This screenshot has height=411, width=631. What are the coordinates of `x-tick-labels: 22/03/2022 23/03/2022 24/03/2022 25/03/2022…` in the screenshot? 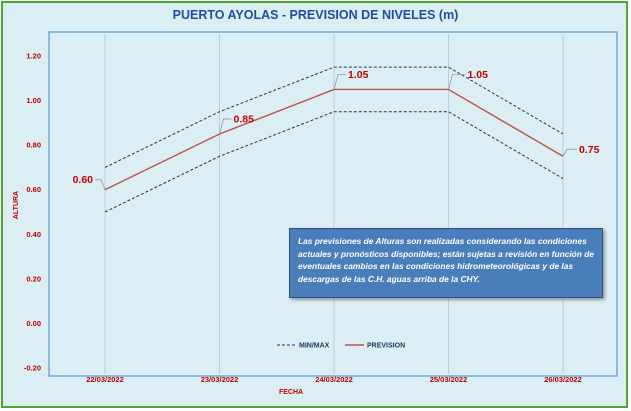 It's located at (334, 379).